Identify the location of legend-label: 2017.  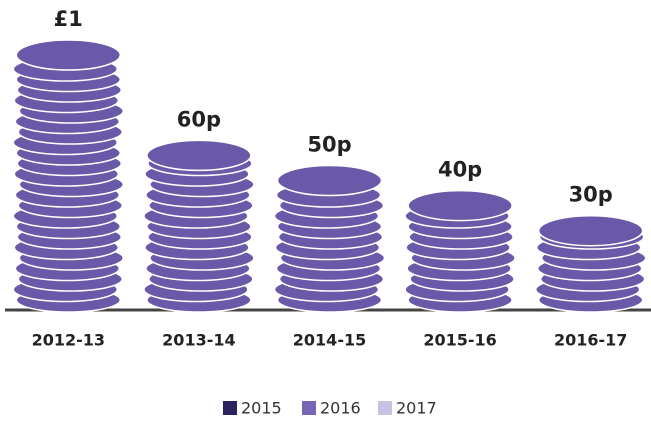
(416, 408).